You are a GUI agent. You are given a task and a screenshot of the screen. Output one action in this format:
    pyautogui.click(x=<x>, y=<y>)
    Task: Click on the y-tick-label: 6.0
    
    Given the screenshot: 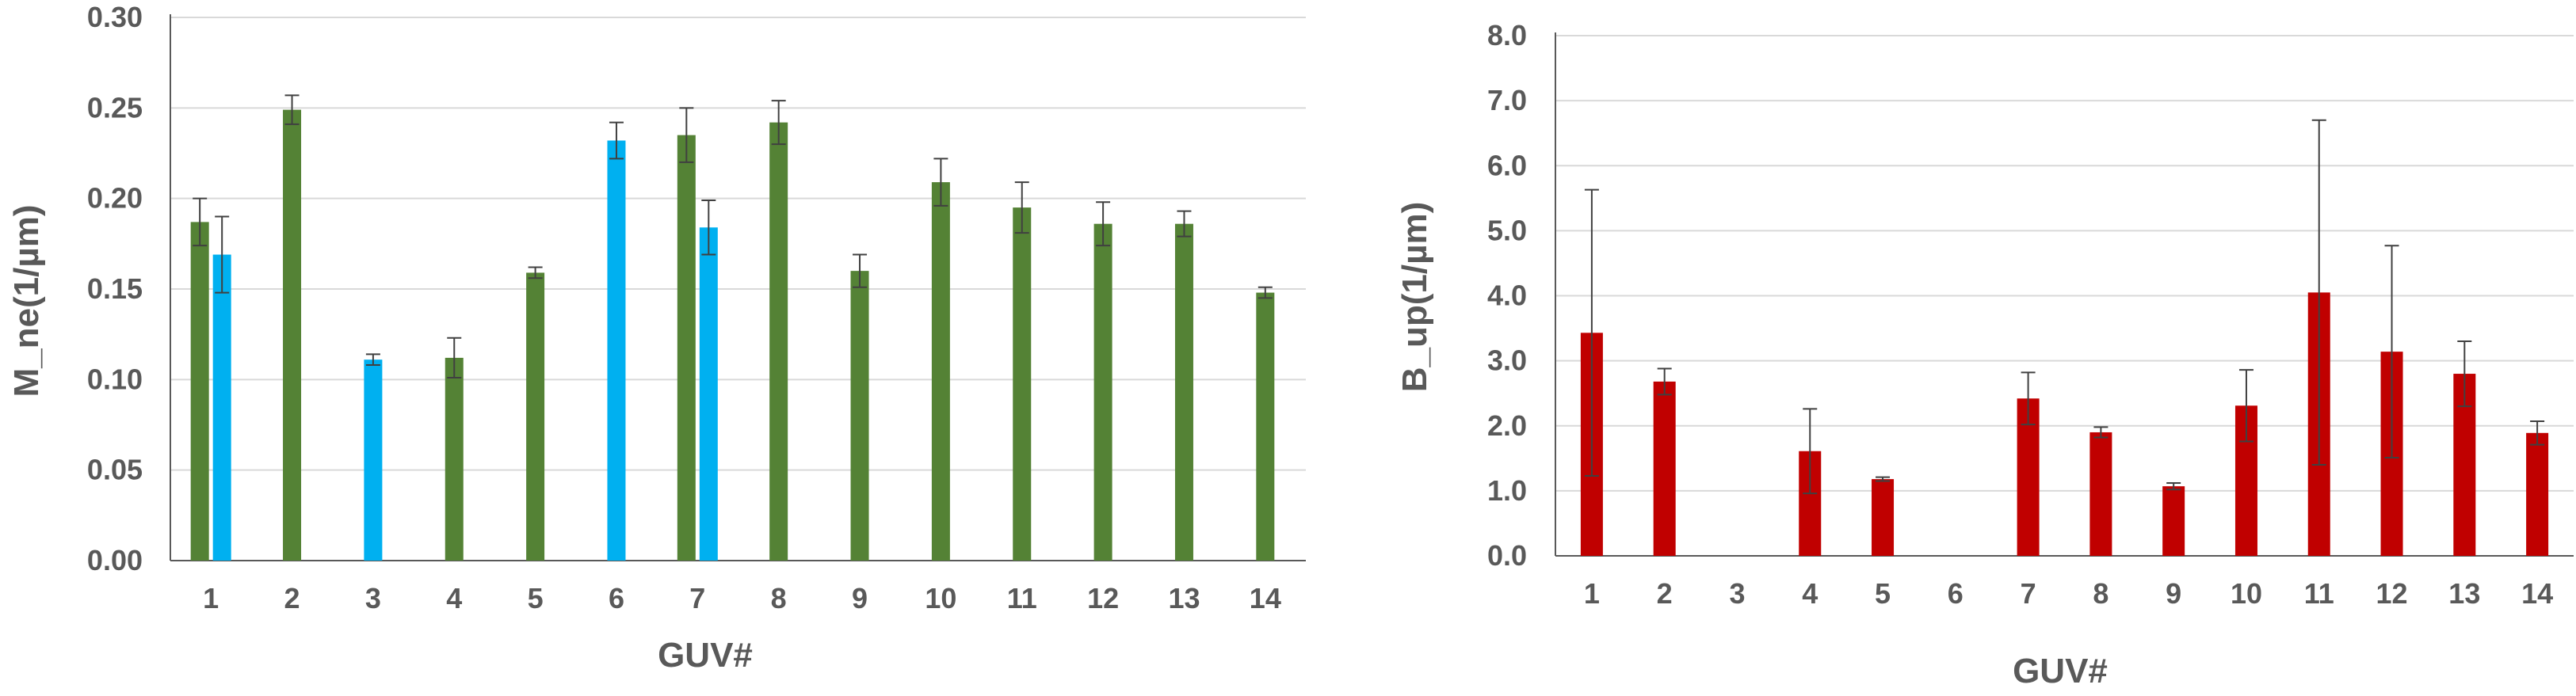 What is the action you would take?
    pyautogui.click(x=1507, y=165)
    